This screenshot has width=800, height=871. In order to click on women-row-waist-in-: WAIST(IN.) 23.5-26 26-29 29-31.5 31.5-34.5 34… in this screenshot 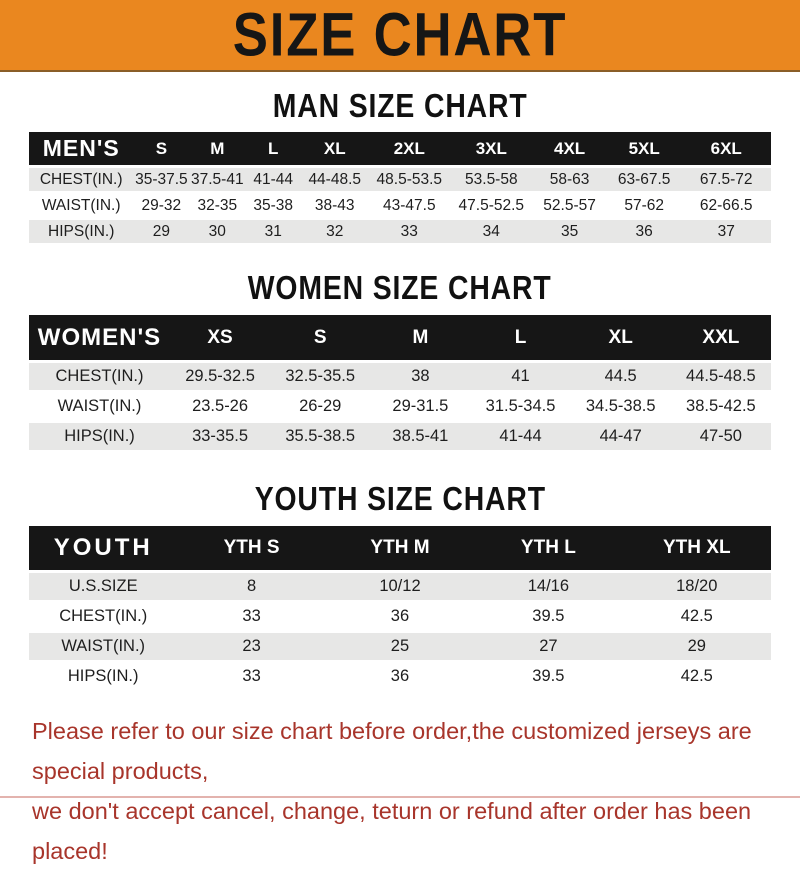, I will do `click(400, 406)`.